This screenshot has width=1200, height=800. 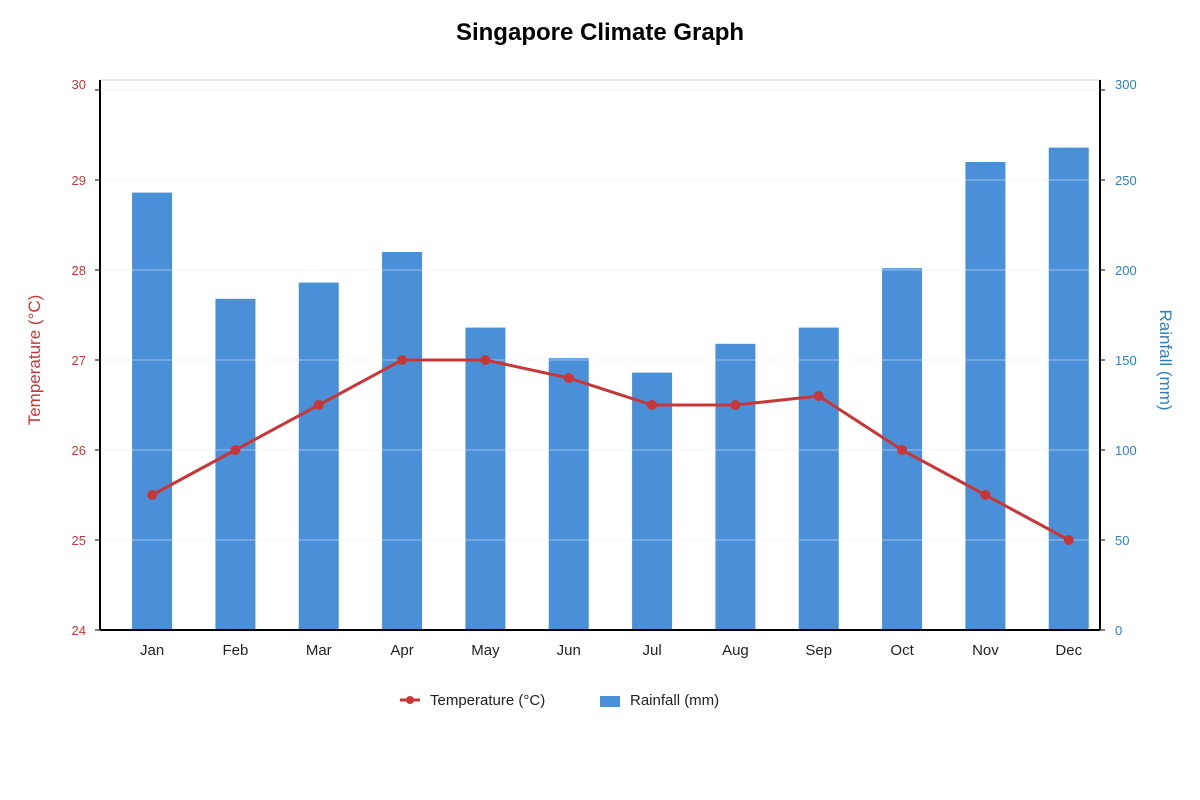 What do you see at coordinates (1126, 270) in the screenshot?
I see `y-right-tick-label: 200` at bounding box center [1126, 270].